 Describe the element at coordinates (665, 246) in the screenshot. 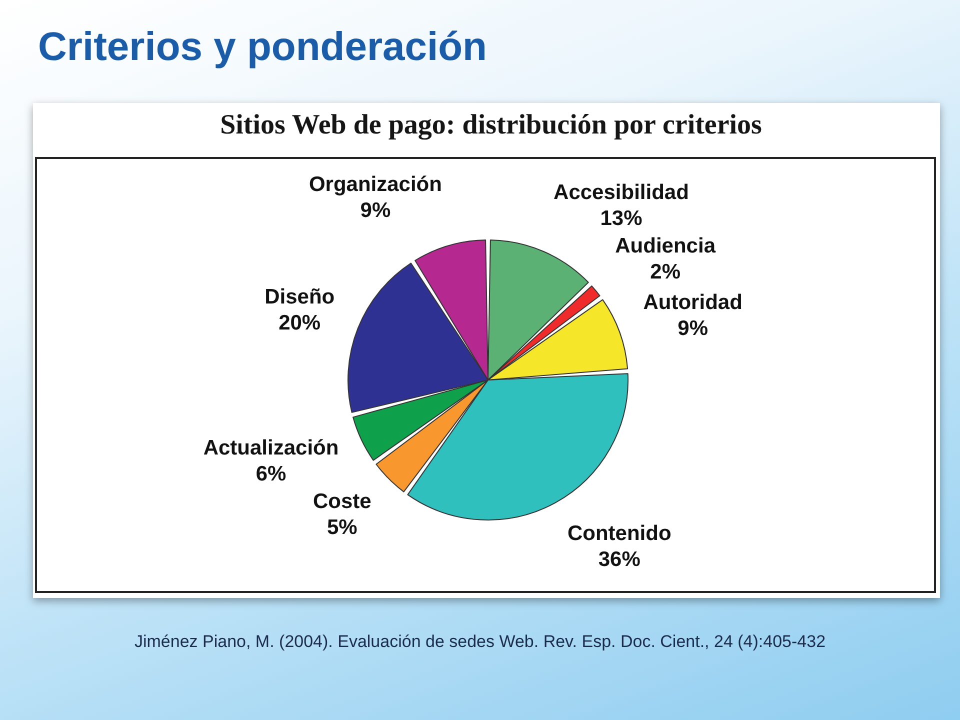

I see `slice-label: Audiencia` at that location.